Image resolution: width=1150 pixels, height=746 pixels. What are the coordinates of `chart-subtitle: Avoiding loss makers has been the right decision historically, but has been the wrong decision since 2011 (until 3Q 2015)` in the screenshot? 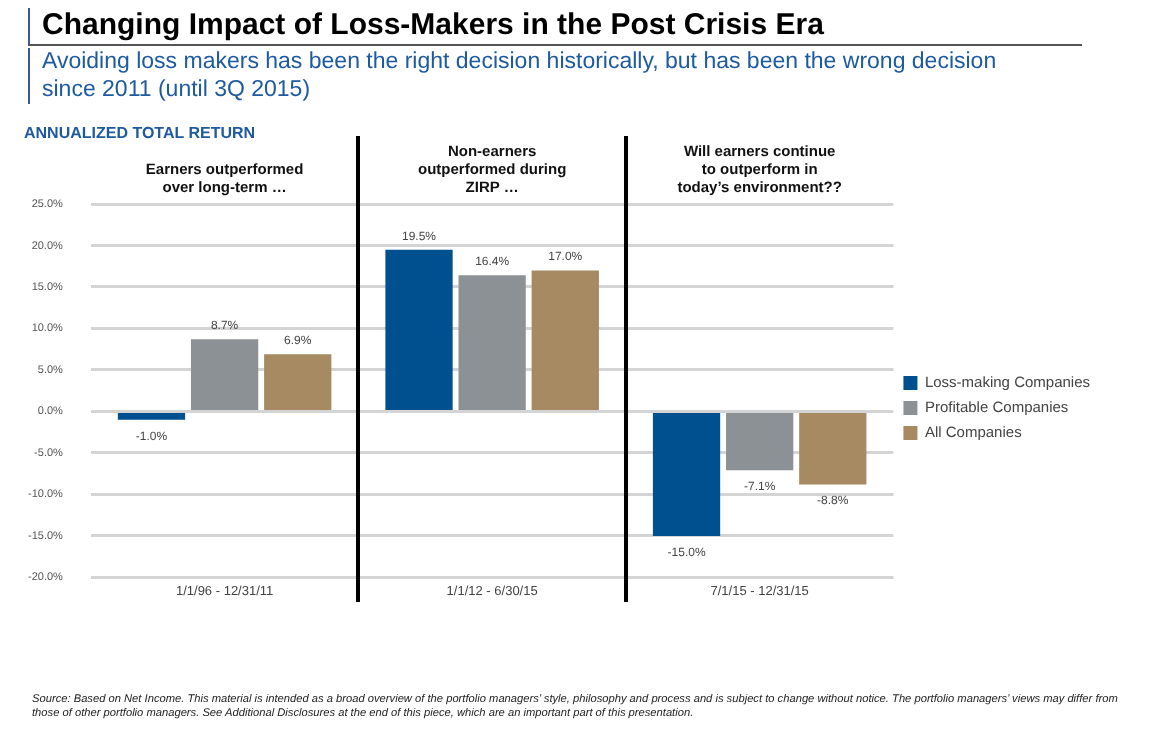 It's located at (515, 76).